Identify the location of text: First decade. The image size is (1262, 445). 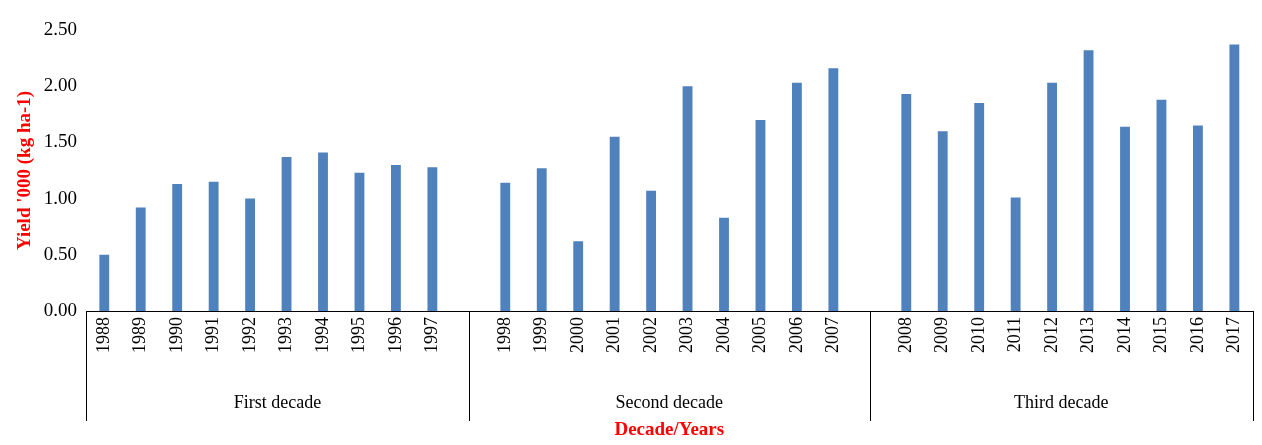
(277, 401).